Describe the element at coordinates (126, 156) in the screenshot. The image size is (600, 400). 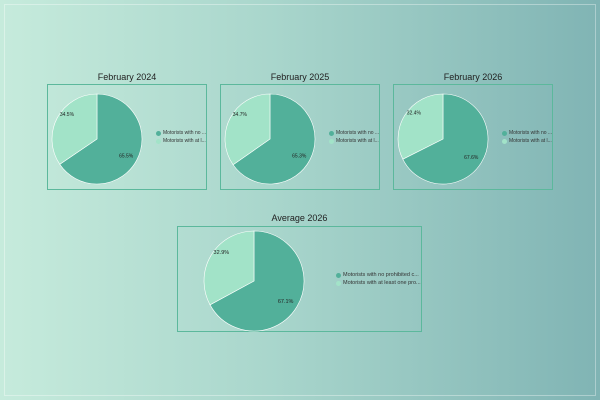
I see `slice-value-label: 65.5%` at that location.